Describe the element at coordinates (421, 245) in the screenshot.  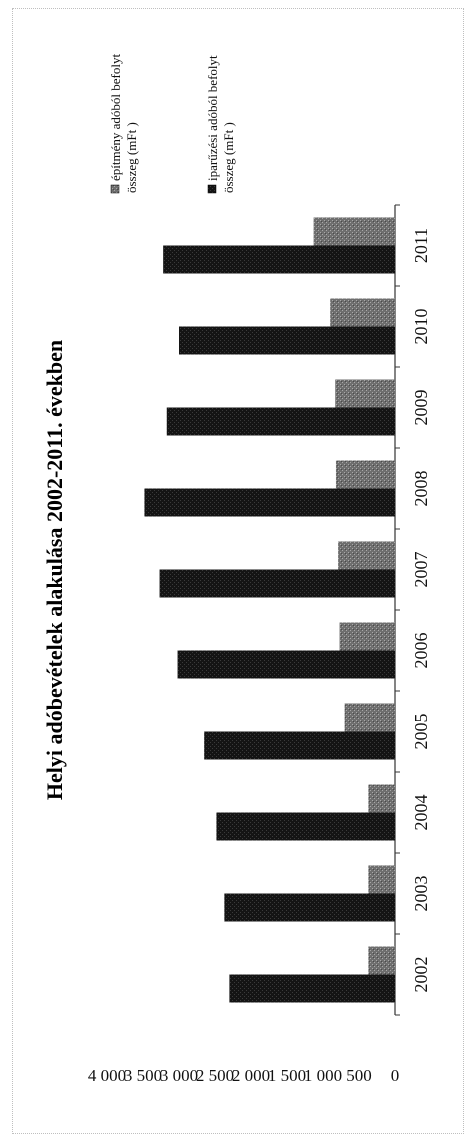
I see `x-tick-label: 2011` at that location.